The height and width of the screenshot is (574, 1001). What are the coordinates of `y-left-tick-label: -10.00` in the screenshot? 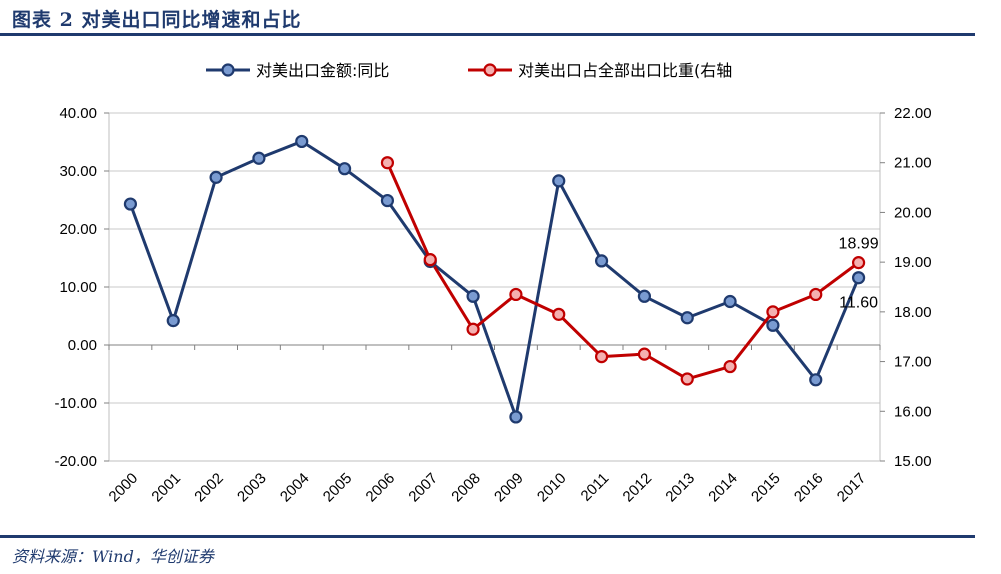 It's located at (75, 403).